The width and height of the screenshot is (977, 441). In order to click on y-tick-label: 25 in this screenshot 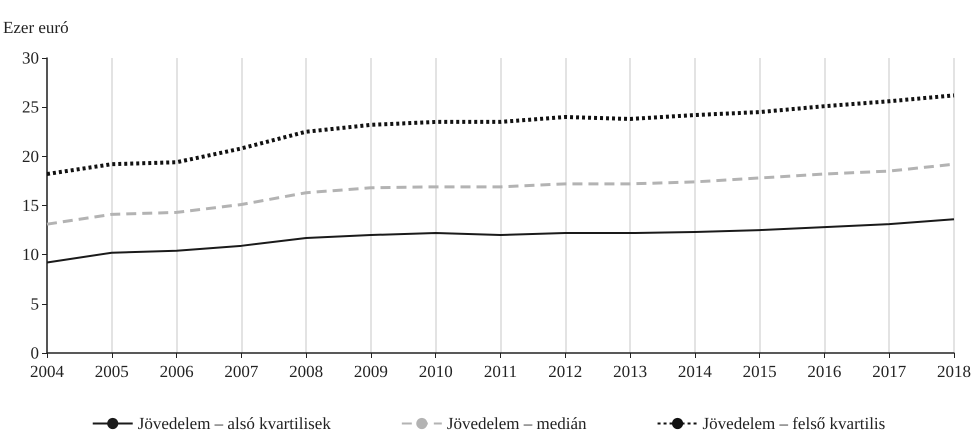, I will do `click(30, 107)`.